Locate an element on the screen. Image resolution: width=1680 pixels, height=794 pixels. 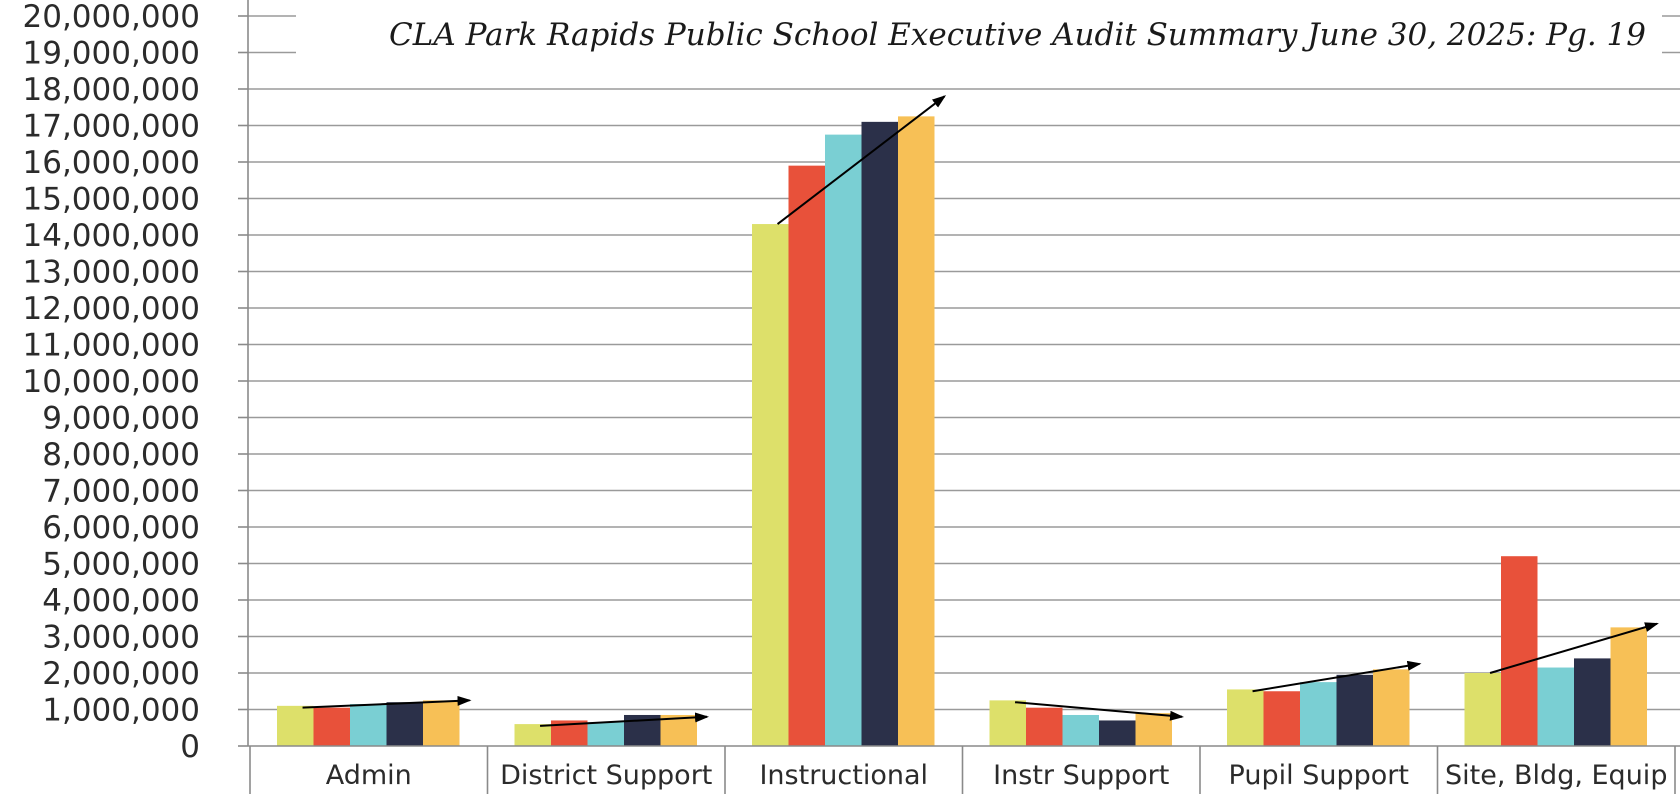
x-category-label: Pupil Support is located at coordinates (1319, 775).